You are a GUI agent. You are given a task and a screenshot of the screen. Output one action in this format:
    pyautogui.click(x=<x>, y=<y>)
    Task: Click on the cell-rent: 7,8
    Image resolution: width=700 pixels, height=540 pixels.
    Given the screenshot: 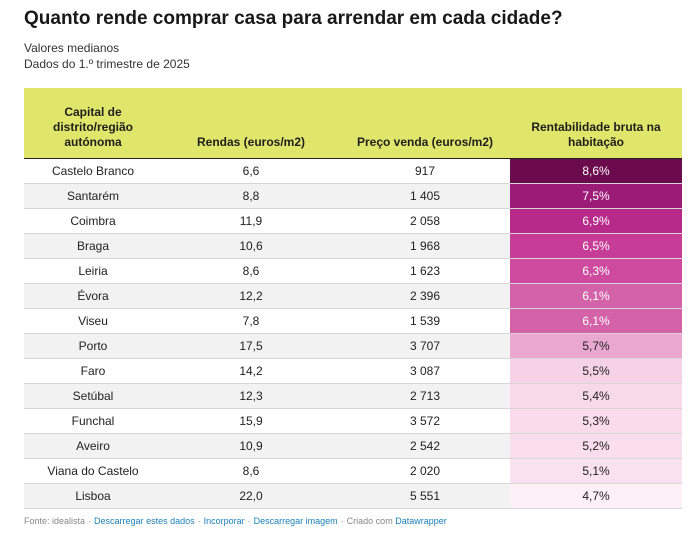 What is the action you would take?
    pyautogui.click(x=251, y=321)
    